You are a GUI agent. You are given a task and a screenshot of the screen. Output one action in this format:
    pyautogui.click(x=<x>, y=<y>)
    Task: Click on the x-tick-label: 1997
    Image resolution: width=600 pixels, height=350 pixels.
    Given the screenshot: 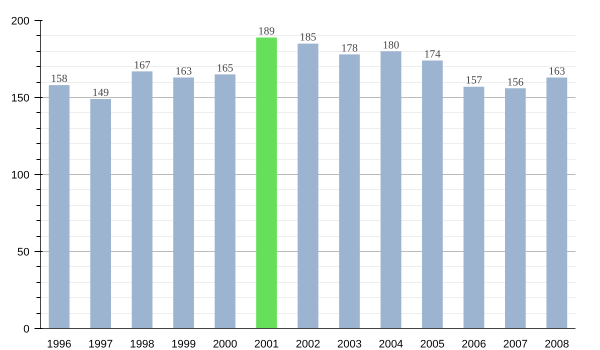 What is the action you would take?
    pyautogui.click(x=100, y=344)
    